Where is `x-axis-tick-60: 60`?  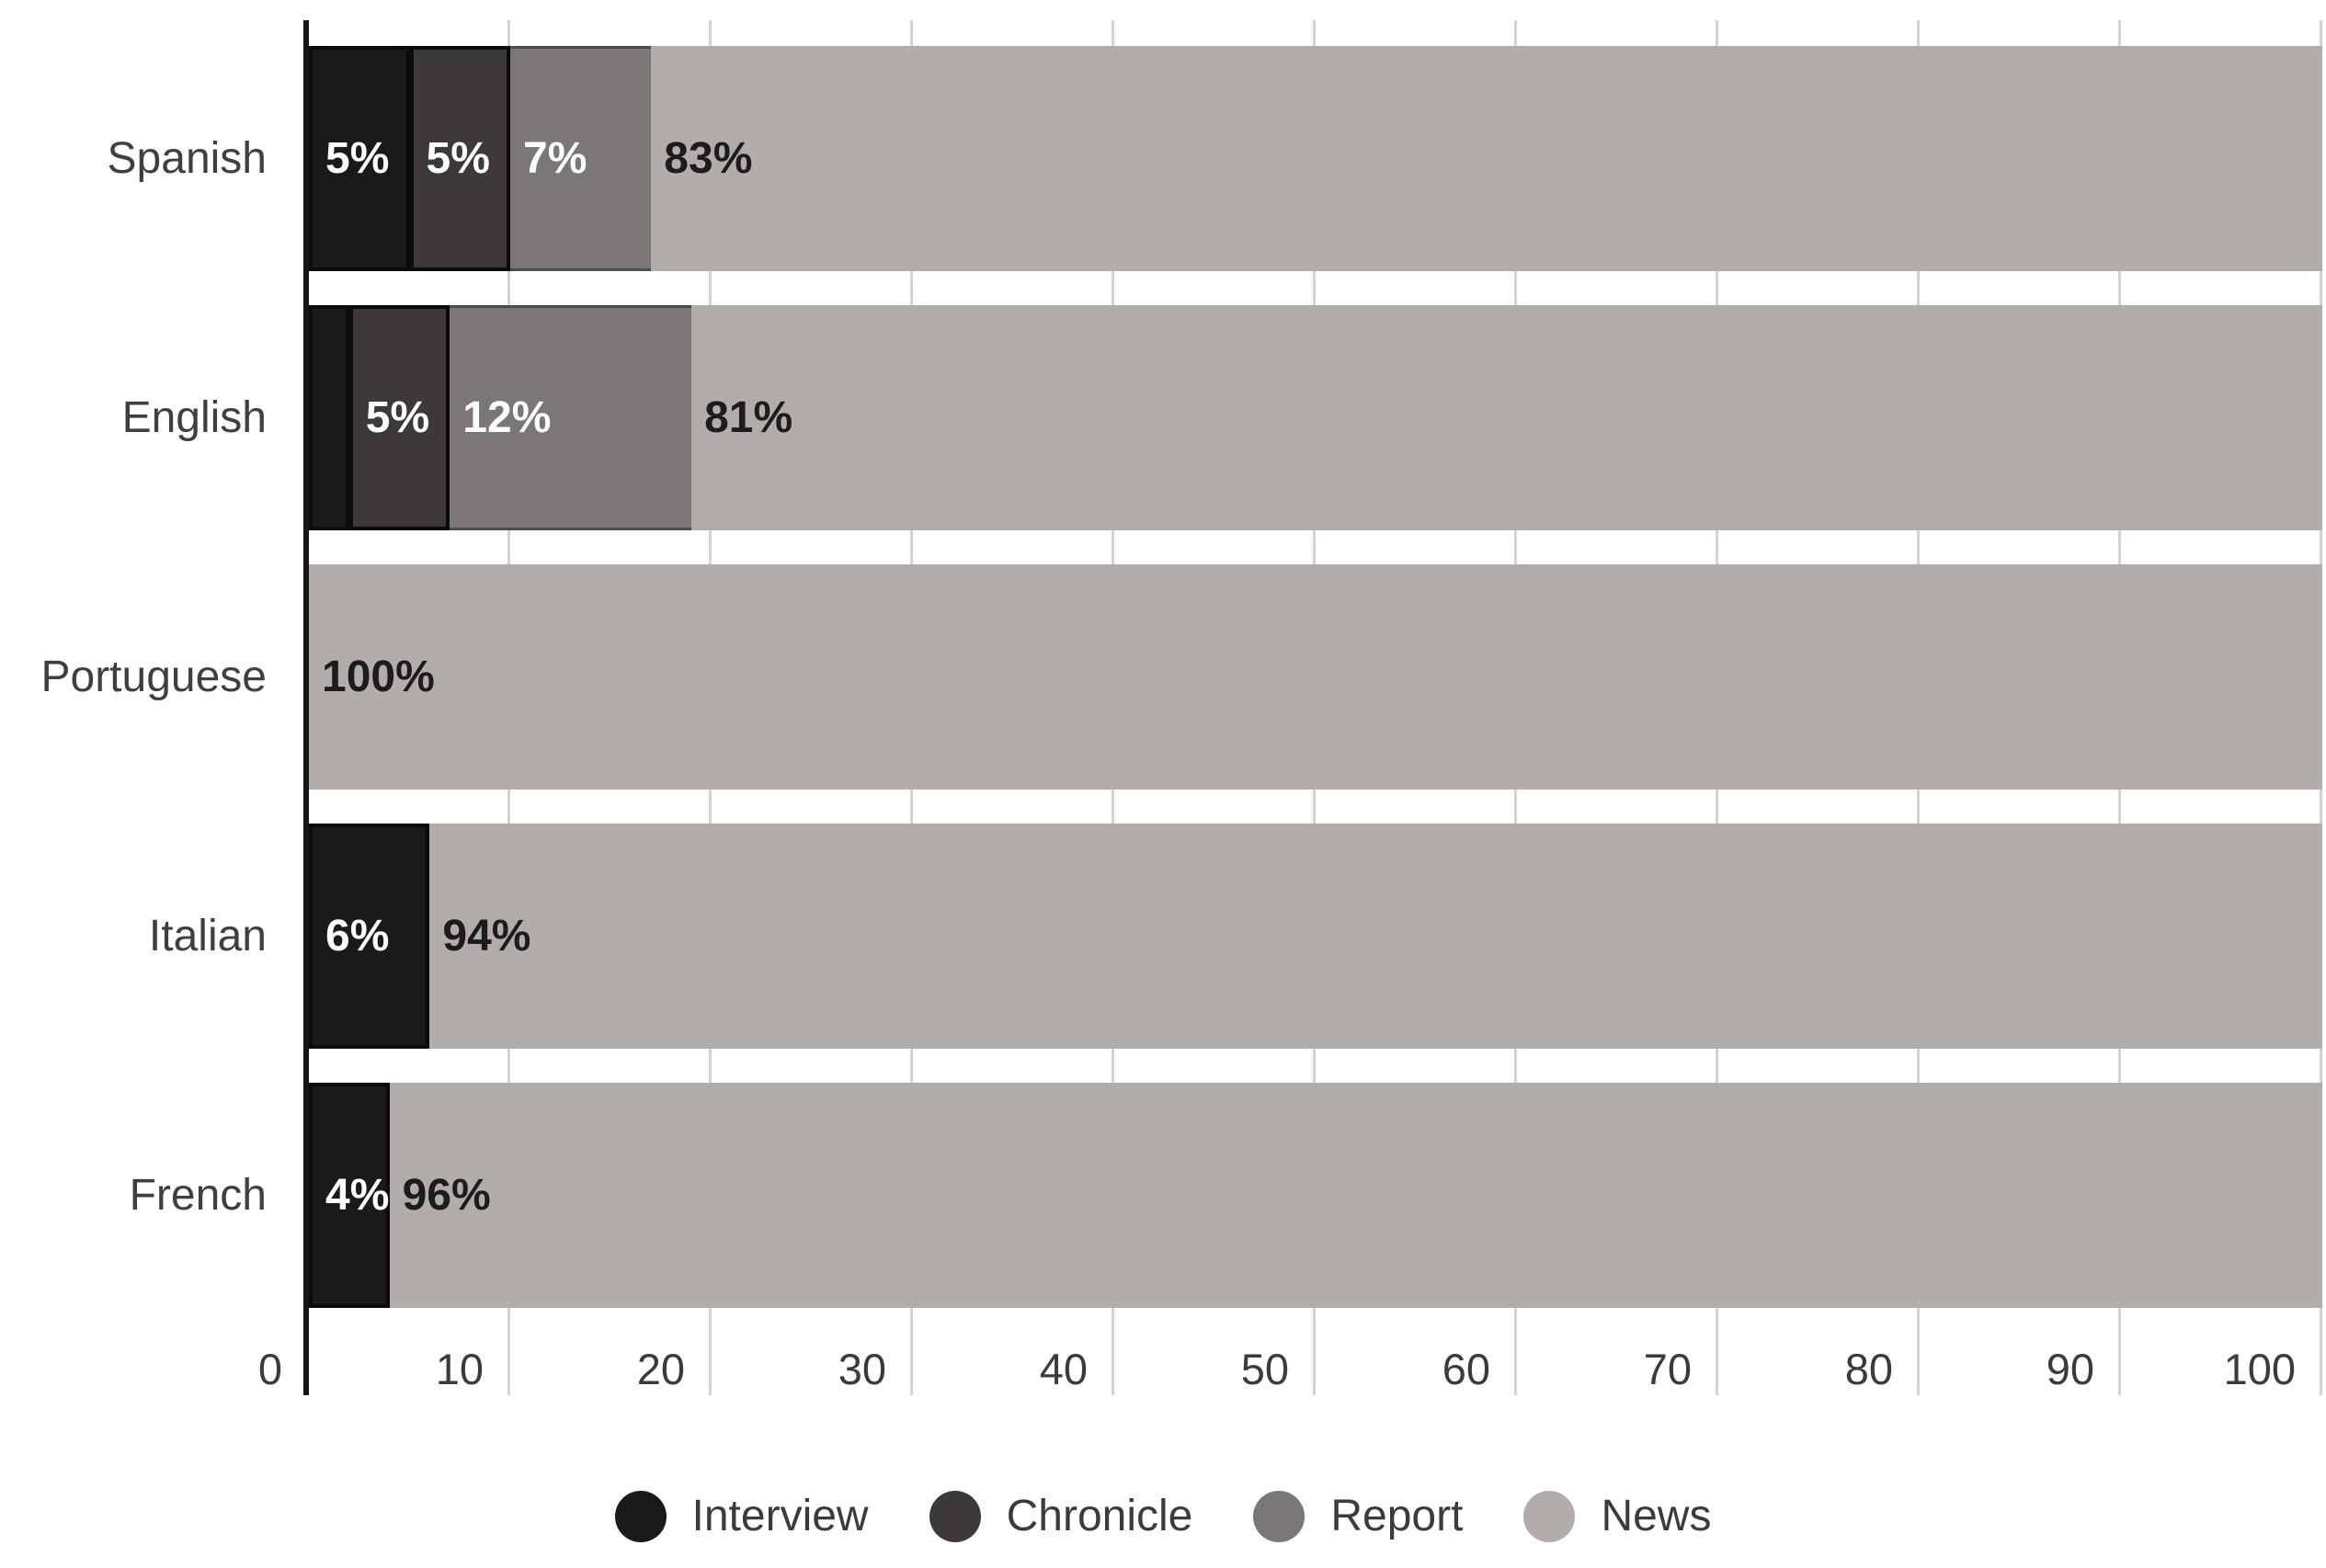 x-axis-tick-60: 60 is located at coordinates (1466, 1369).